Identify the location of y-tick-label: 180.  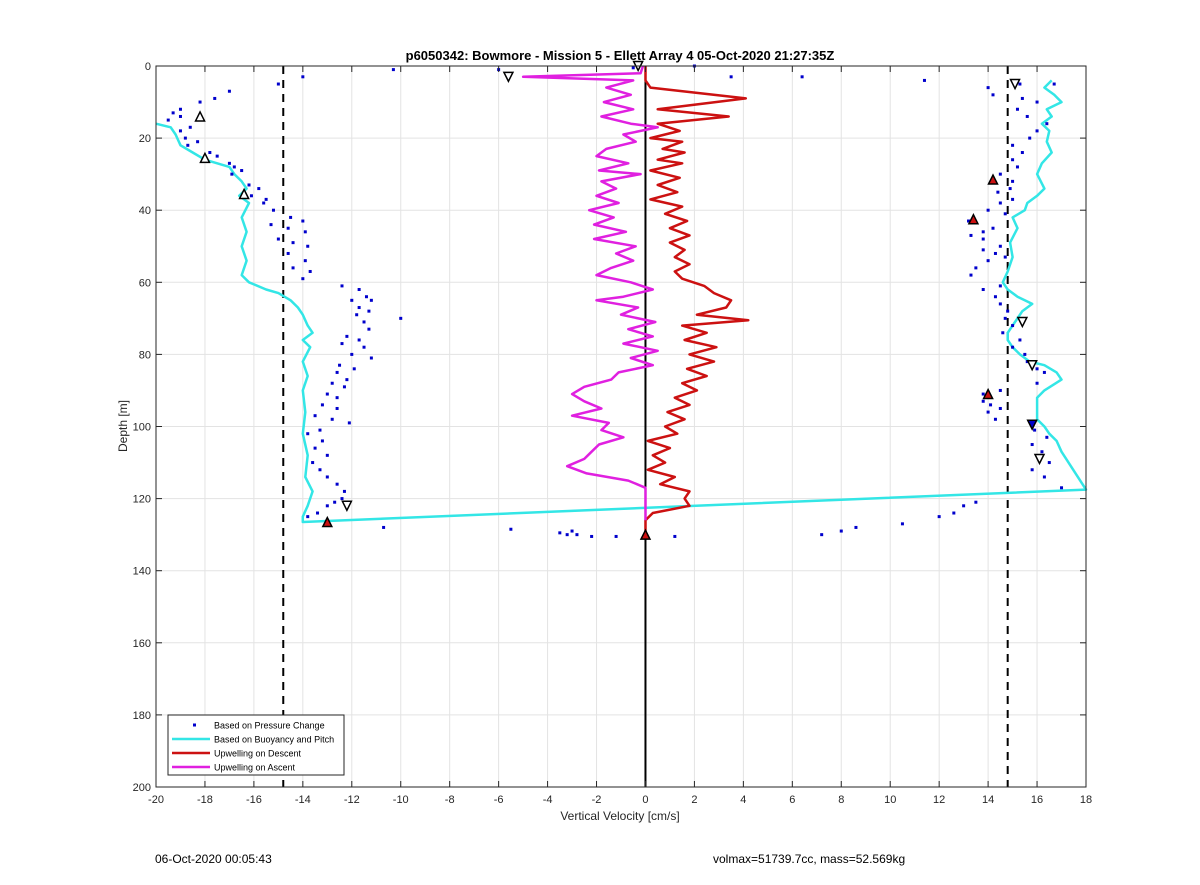
(142, 716).